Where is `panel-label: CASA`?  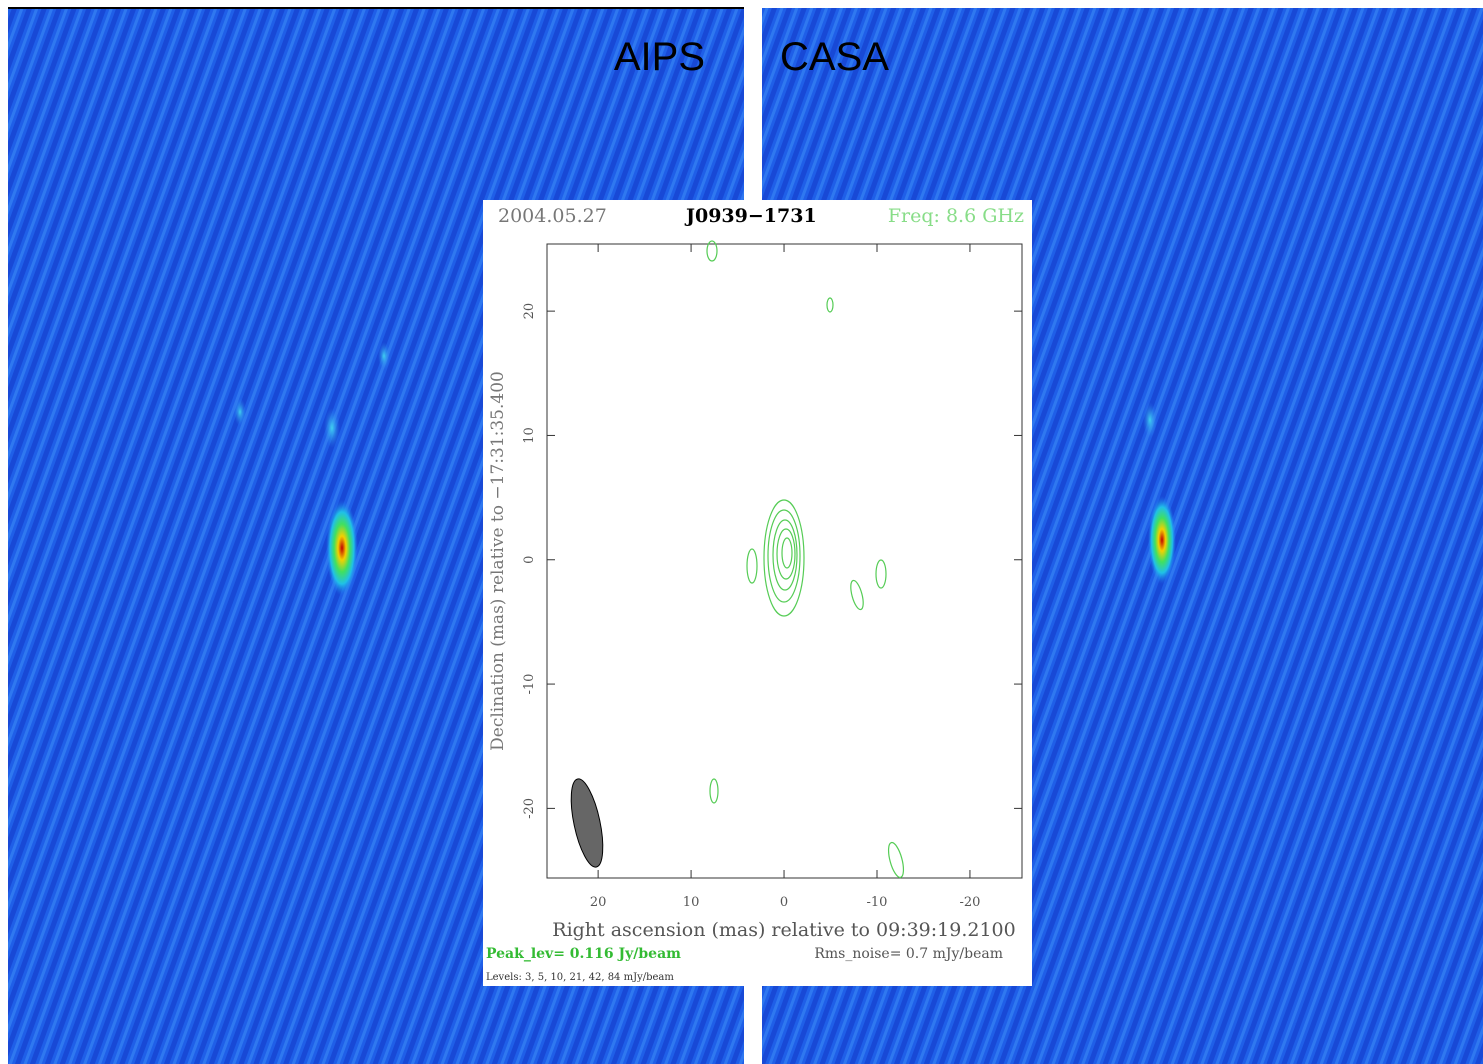
panel-label: CASA is located at coordinates (834, 57).